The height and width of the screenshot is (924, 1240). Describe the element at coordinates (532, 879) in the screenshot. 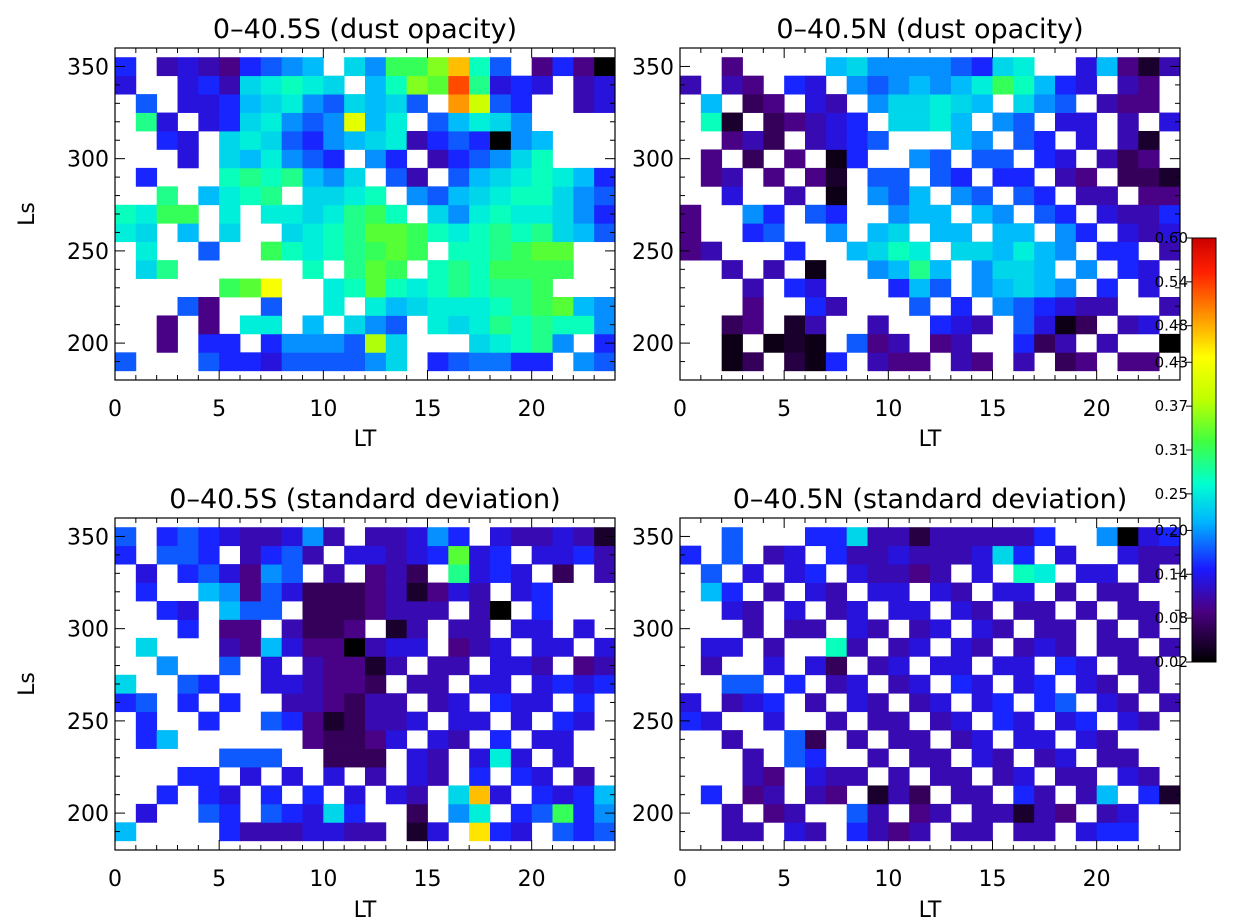

I see `x-tick-label: 20` at that location.